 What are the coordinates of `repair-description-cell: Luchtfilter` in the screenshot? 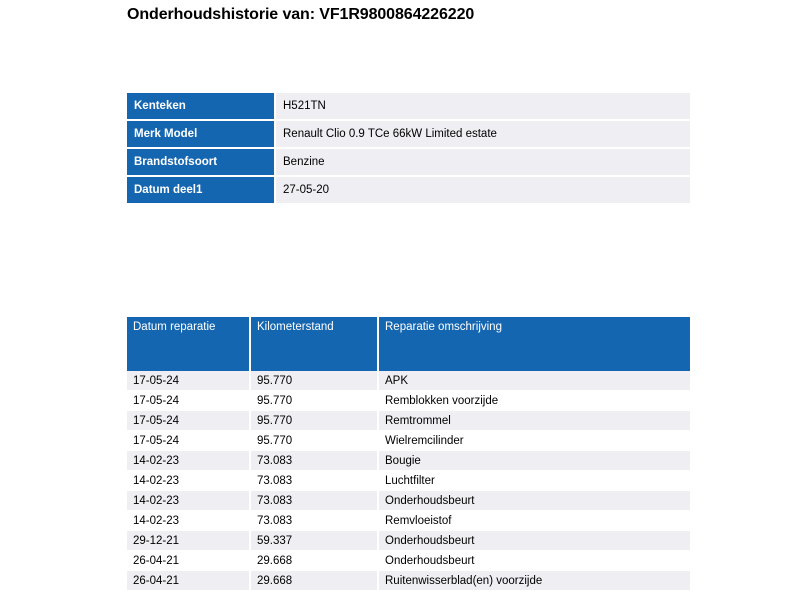 It's located at (534, 480).